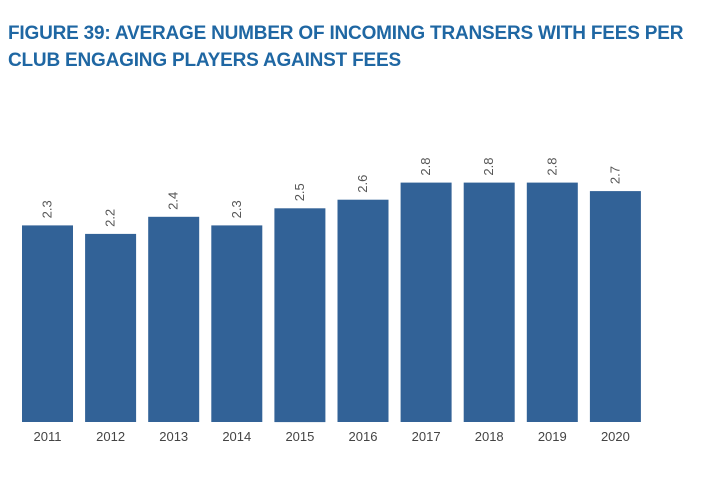 The height and width of the screenshot is (477, 706). Describe the element at coordinates (173, 201) in the screenshot. I see `value-label-2013: 2.4` at that location.